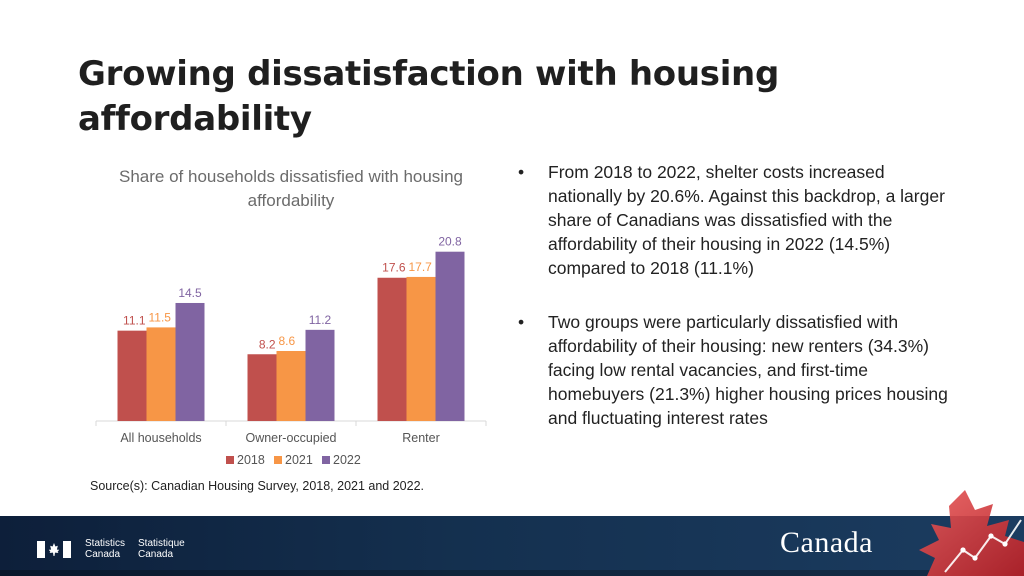  What do you see at coordinates (290, 438) in the screenshot?
I see `x-tick-label: Owner-occupied` at bounding box center [290, 438].